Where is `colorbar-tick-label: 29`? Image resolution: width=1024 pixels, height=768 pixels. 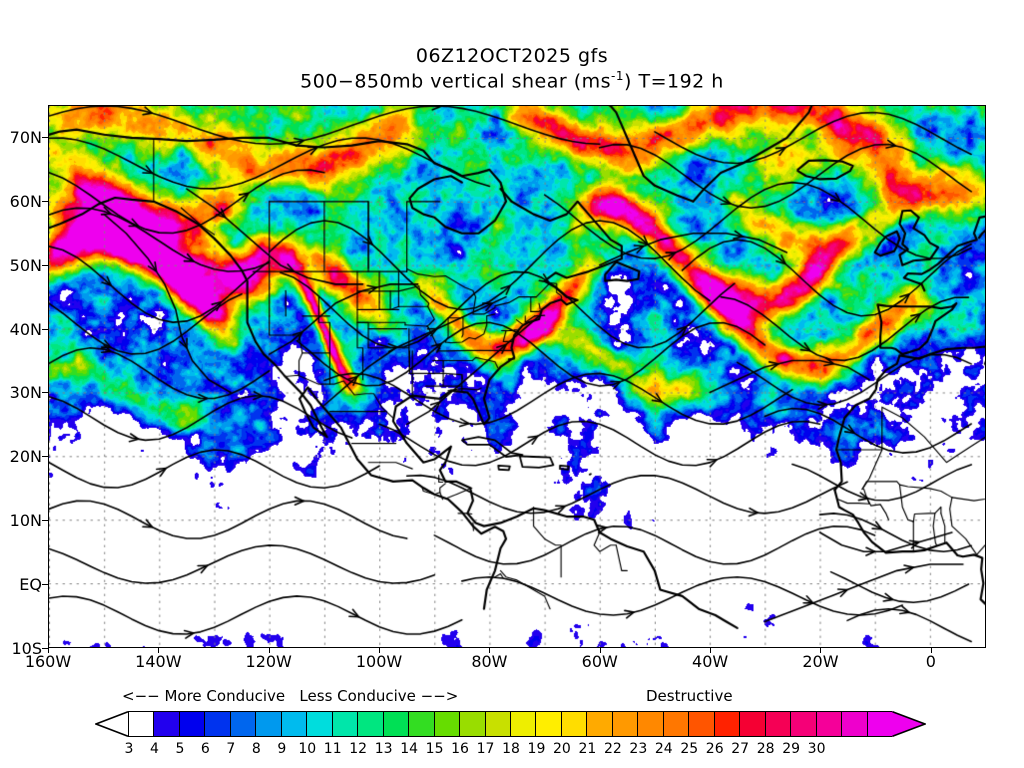
colorbar-tick-label: 29 is located at coordinates (791, 749).